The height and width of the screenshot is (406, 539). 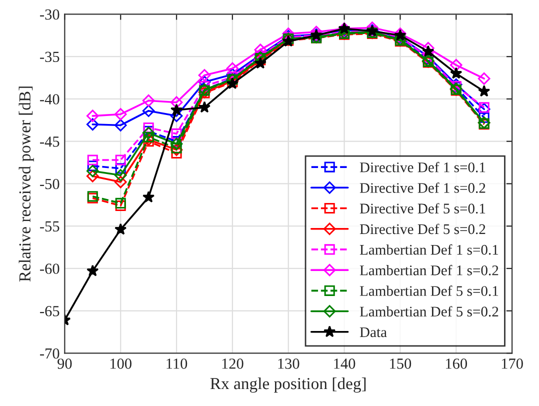 What do you see at coordinates (50, 14) in the screenshot?
I see `y-tick-label: -30` at bounding box center [50, 14].